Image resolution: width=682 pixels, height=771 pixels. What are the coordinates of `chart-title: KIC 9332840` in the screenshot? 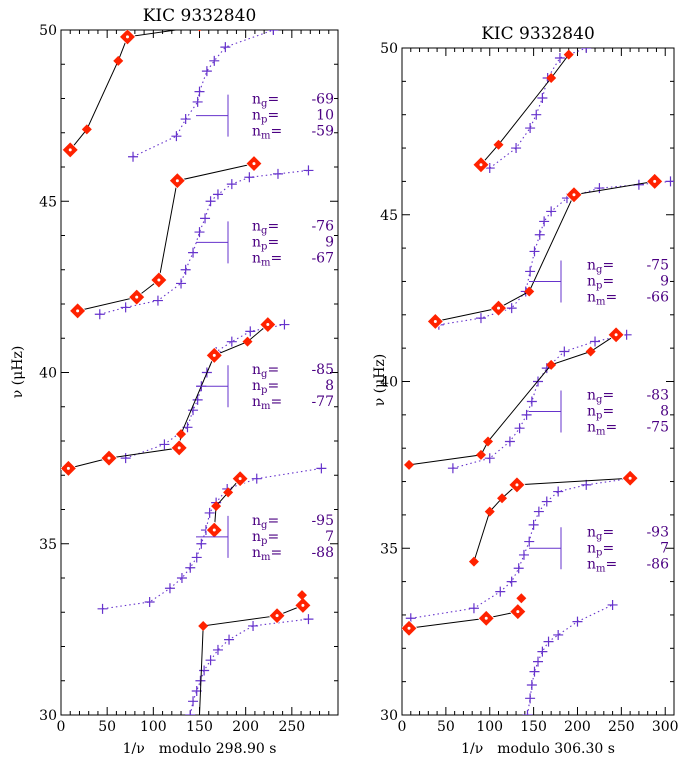 It's located at (200, 16).